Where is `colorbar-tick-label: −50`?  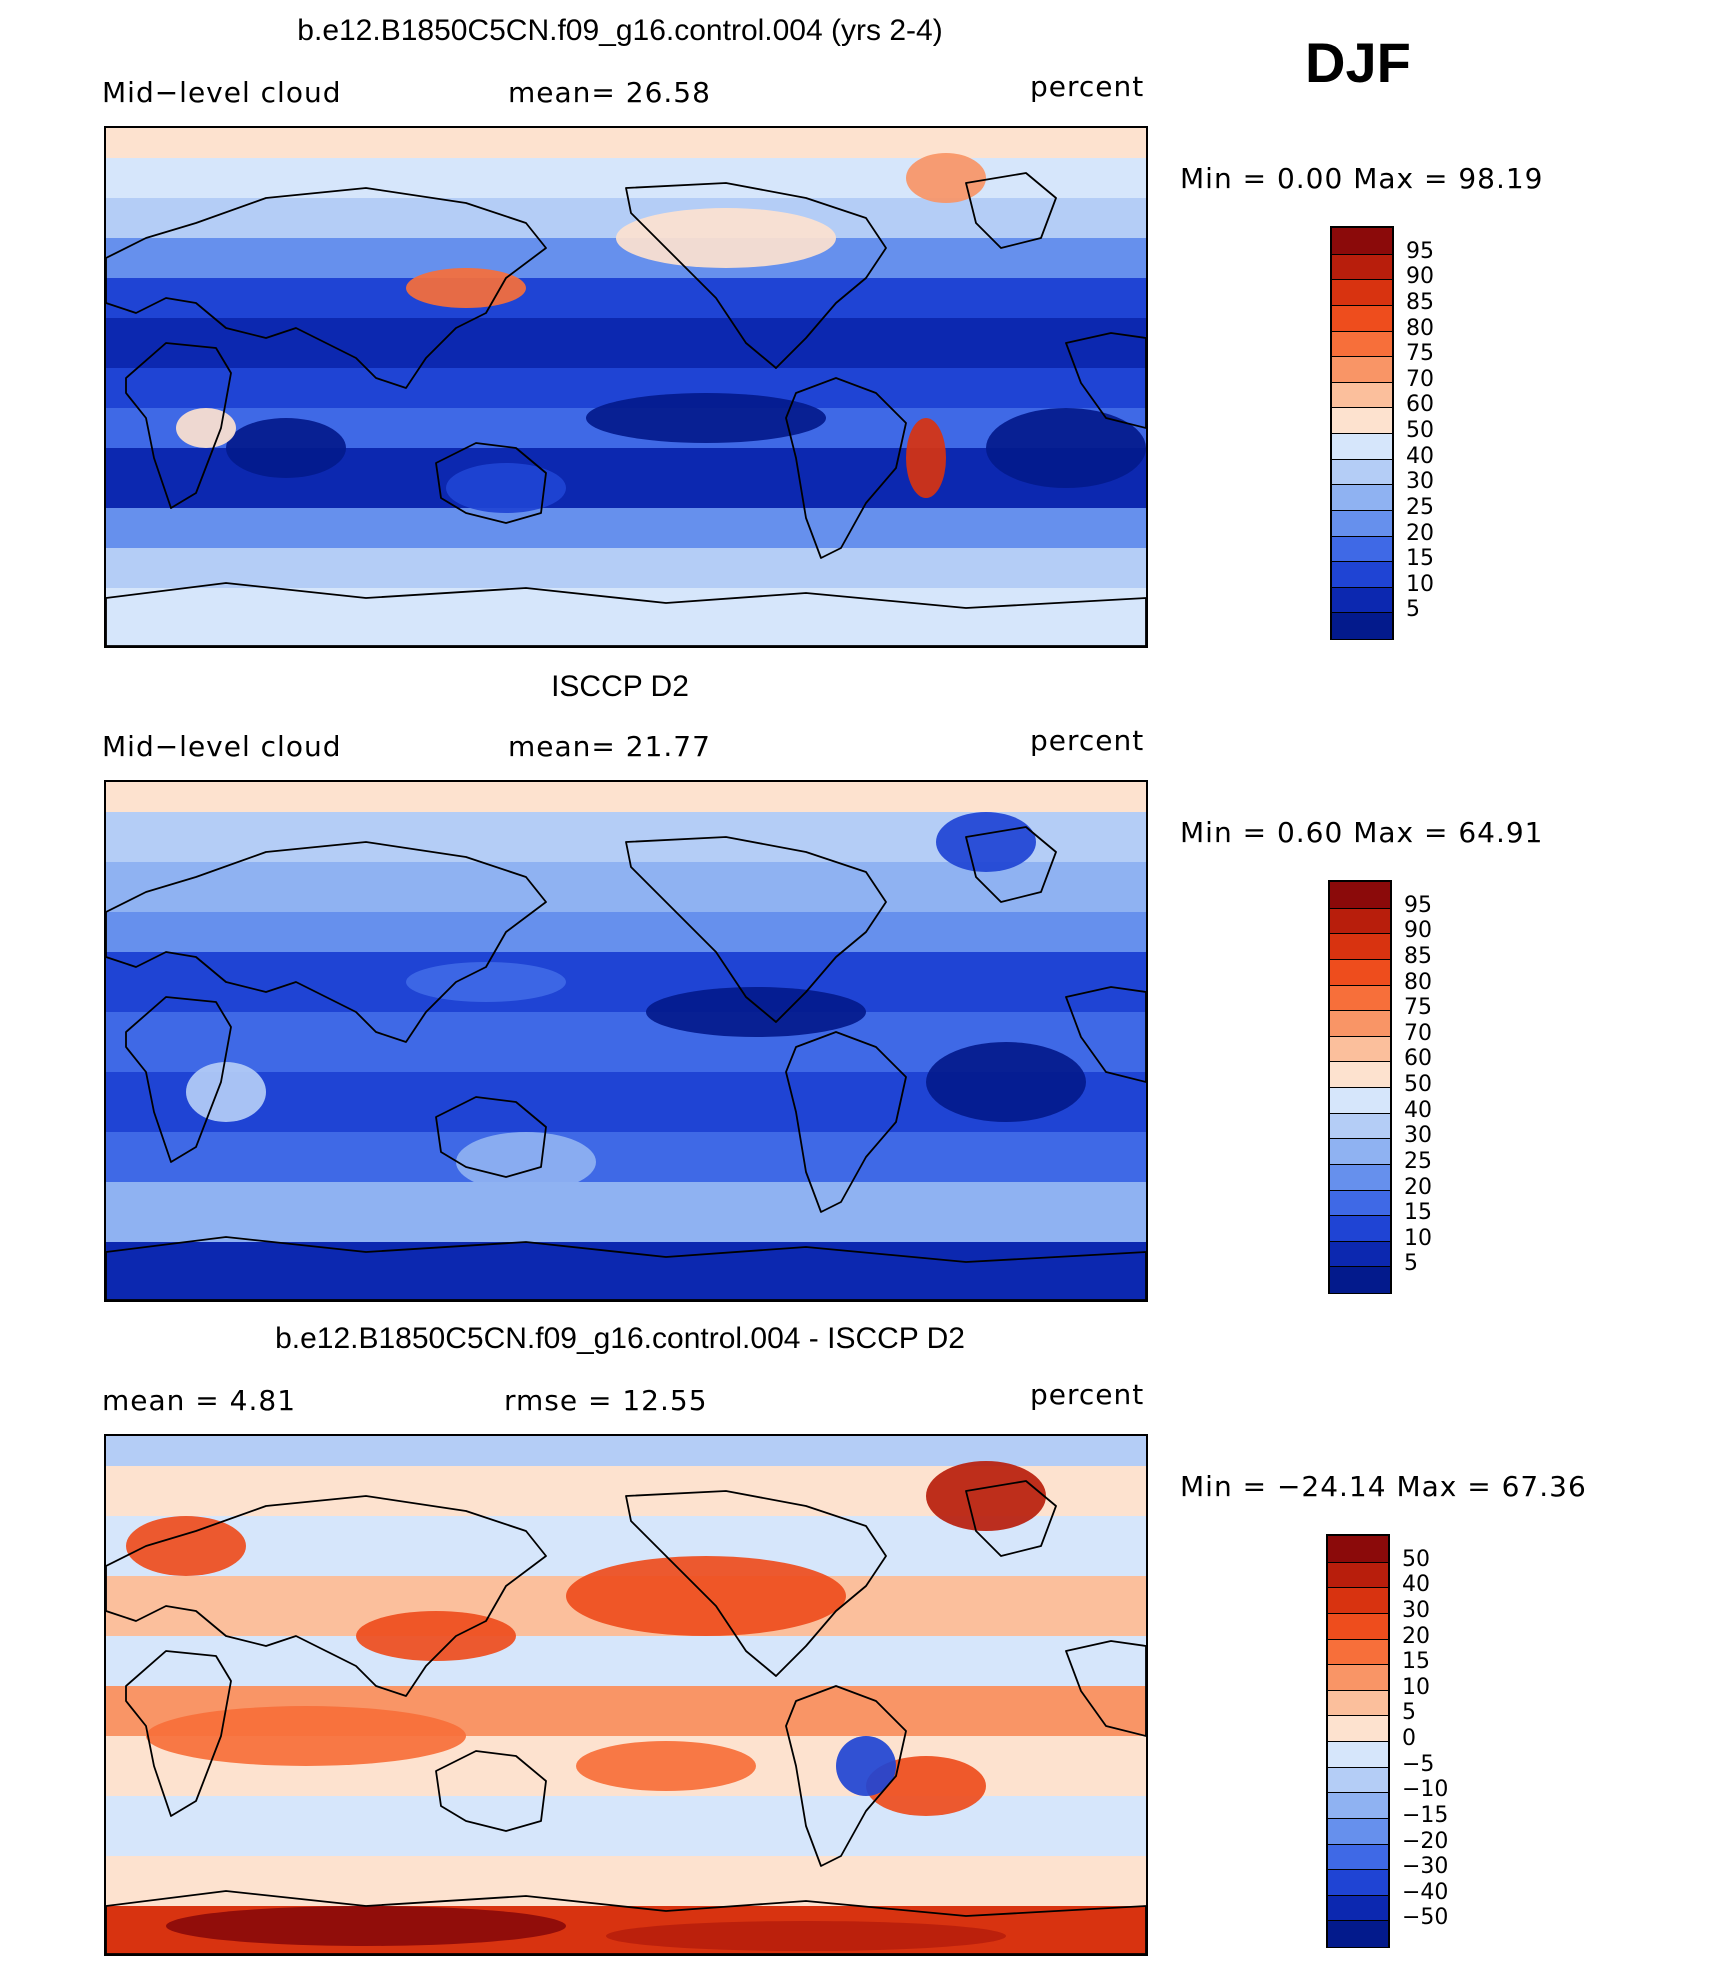
colorbar-tick-label: −50 is located at coordinates (1425, 1918).